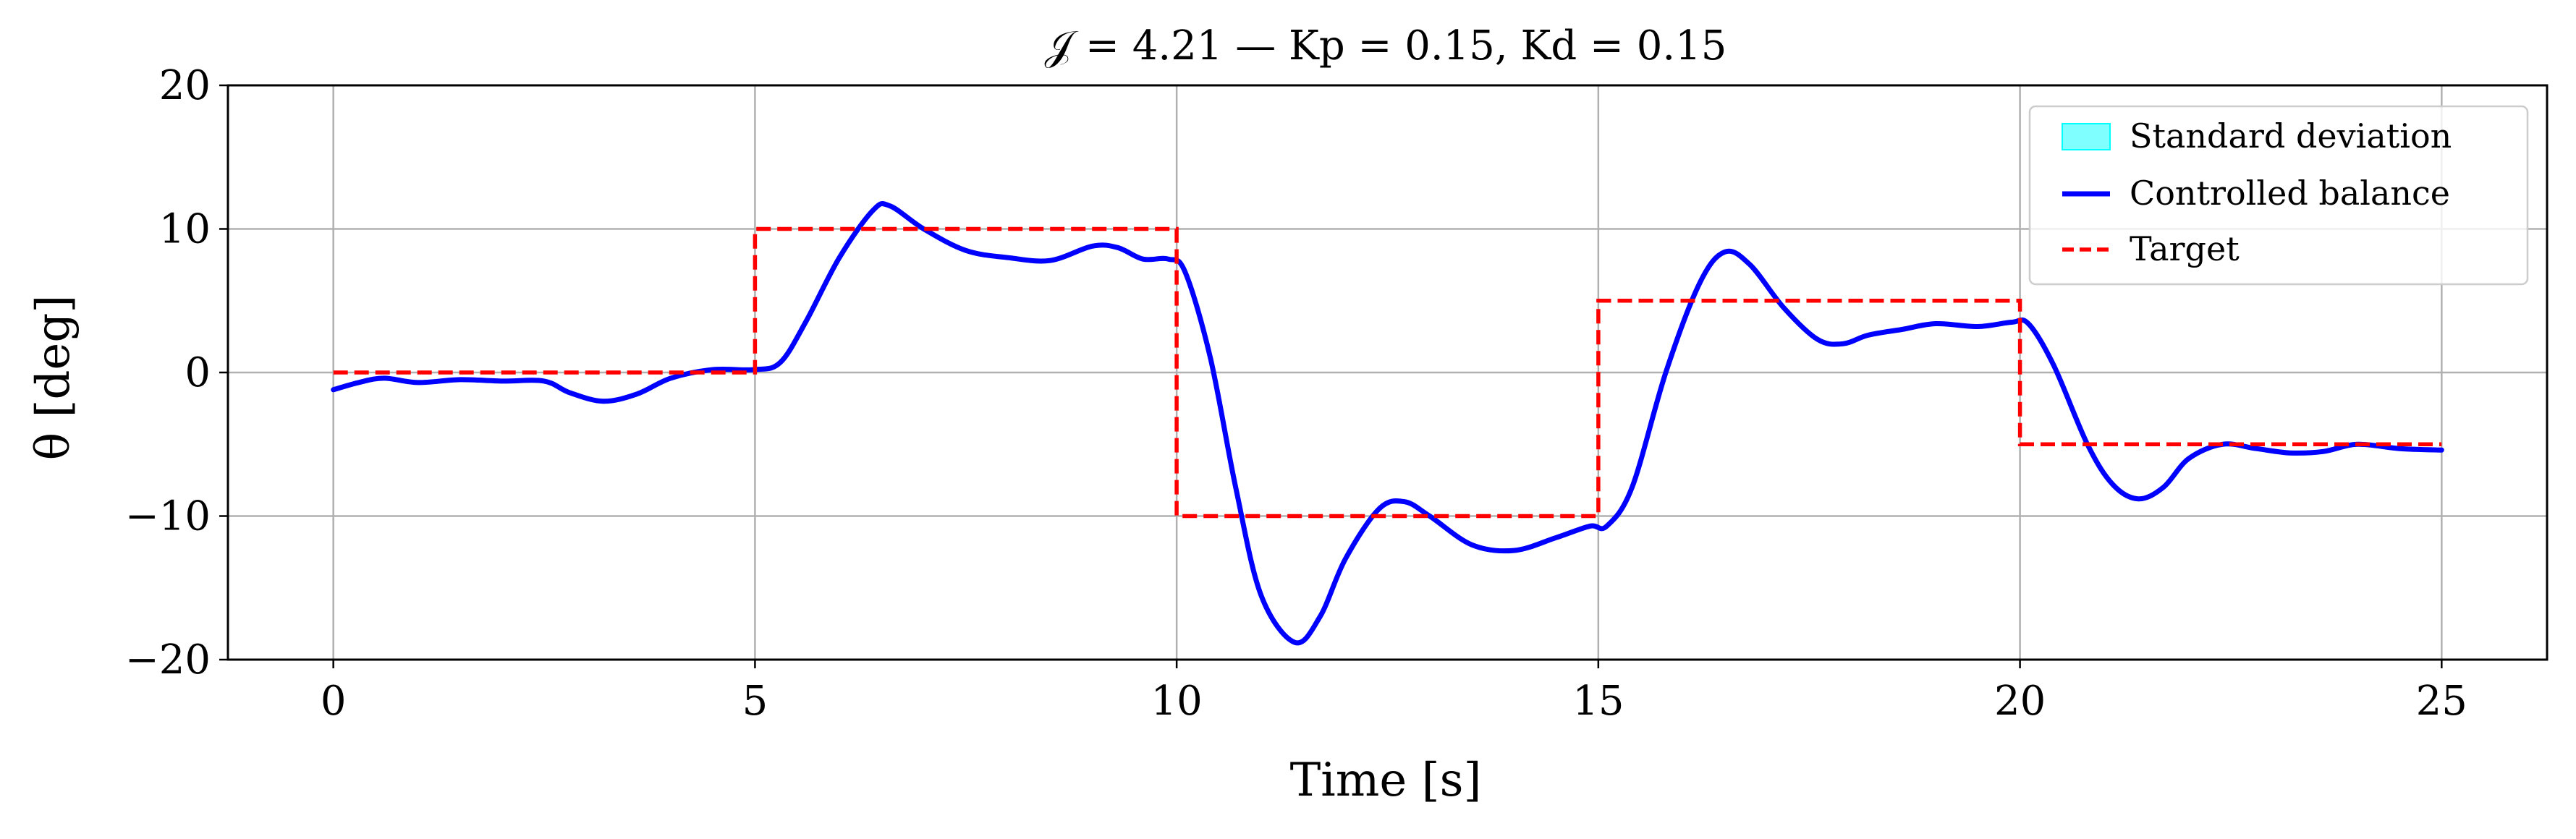 This screenshot has height=839, width=2576. What do you see at coordinates (168, 660) in the screenshot?
I see `y-tick-label-0: −20` at bounding box center [168, 660].